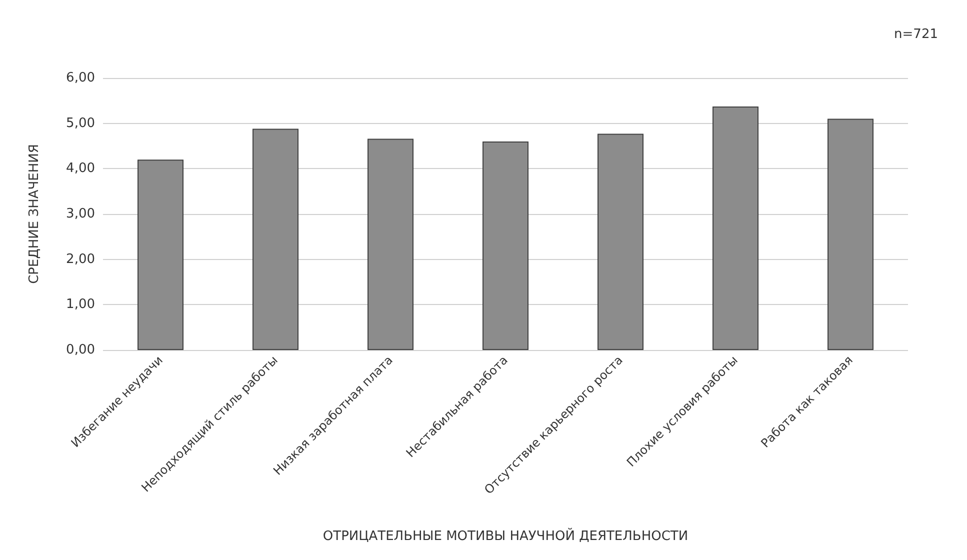 Image resolution: width=967 pixels, height=560 pixels. I want to click on y-axis-title: СРЕДНИЕ ЗНАЧЕНИЯ, so click(34, 214).